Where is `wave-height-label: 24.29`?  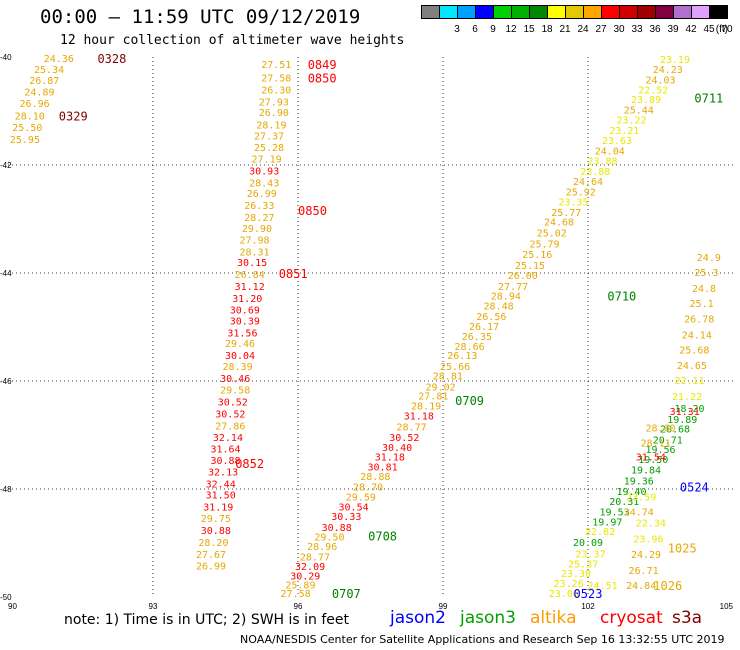
wave-height-label: 24.29 is located at coordinates (646, 555).